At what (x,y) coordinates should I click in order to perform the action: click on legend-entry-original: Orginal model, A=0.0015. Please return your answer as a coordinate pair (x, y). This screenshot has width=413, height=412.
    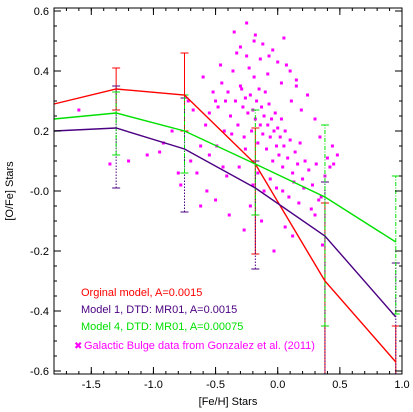
    Looking at the image, I should click on (141, 293).